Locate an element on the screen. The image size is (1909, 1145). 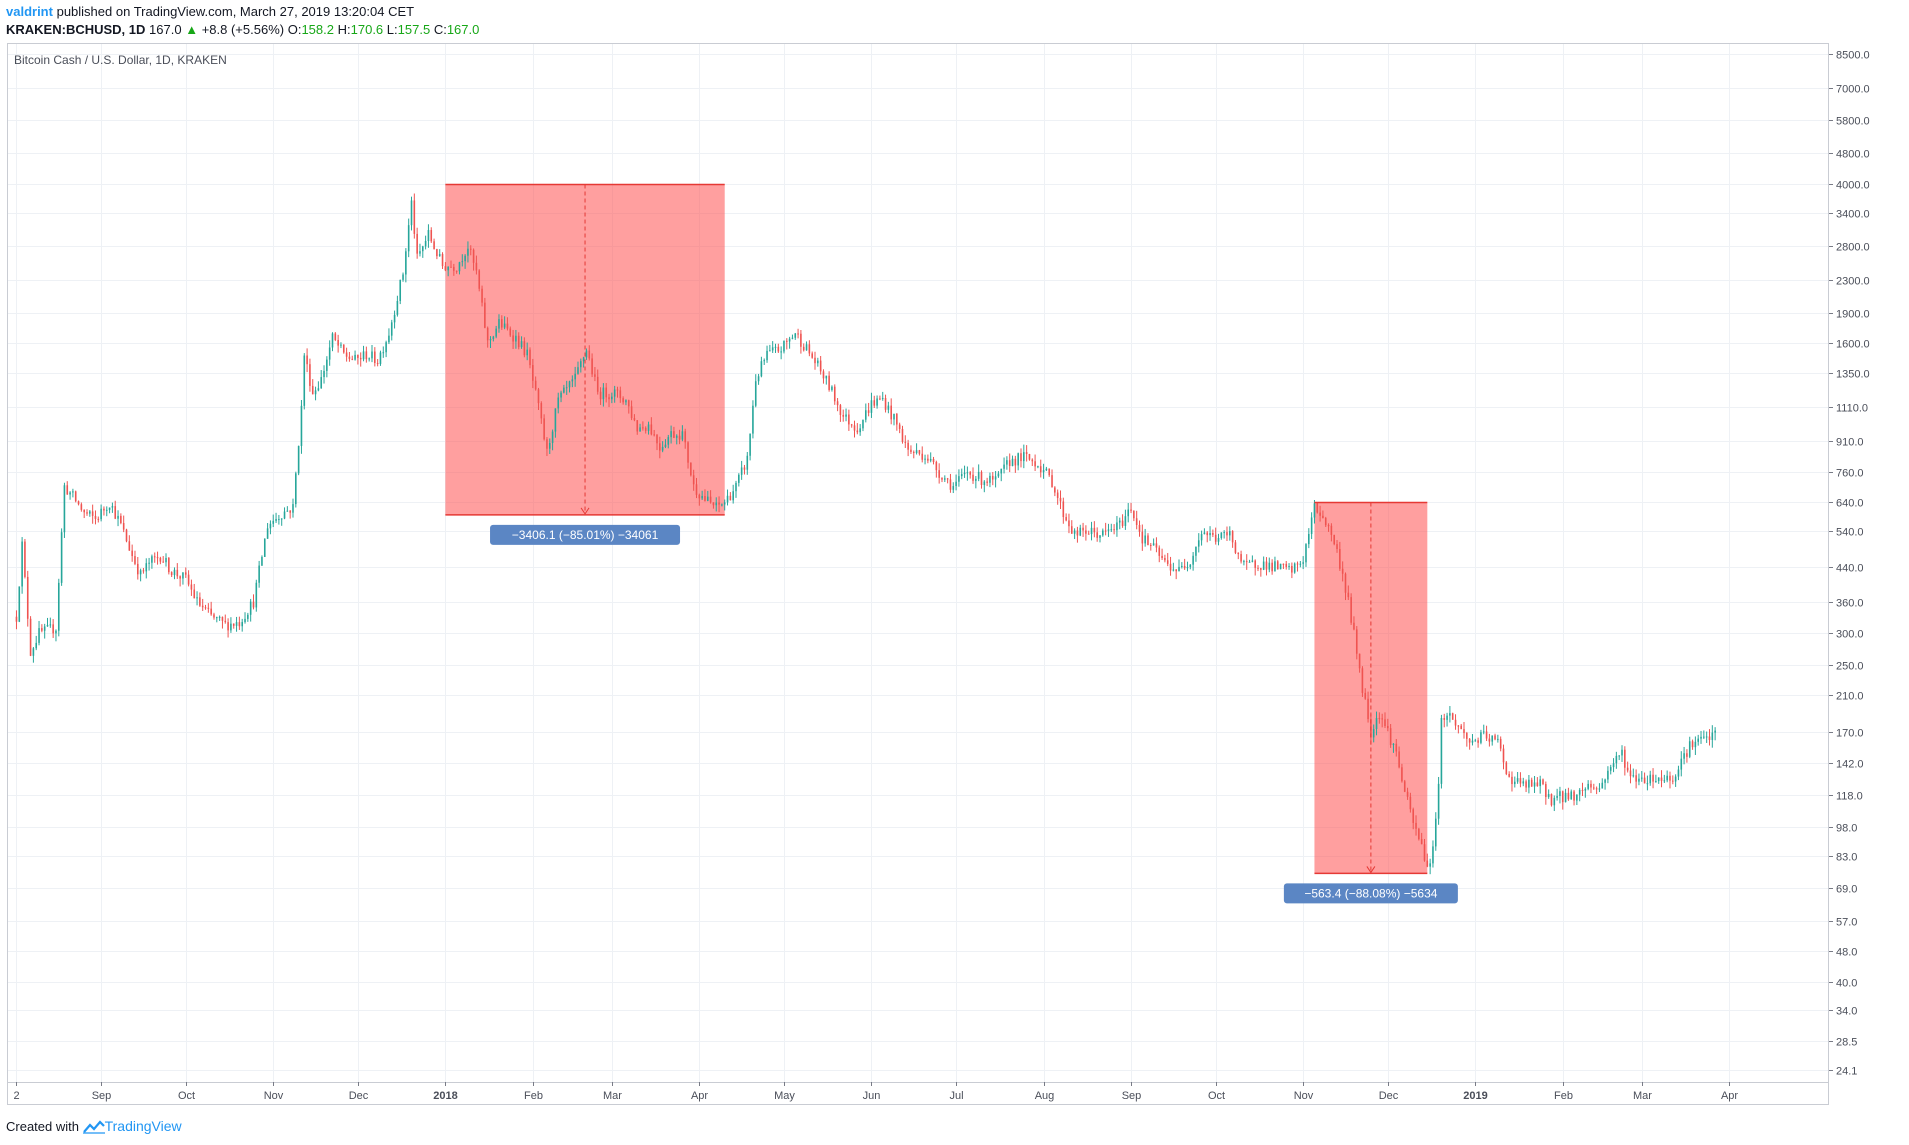
x-tick-label: Dec is located at coordinates (359, 1096).